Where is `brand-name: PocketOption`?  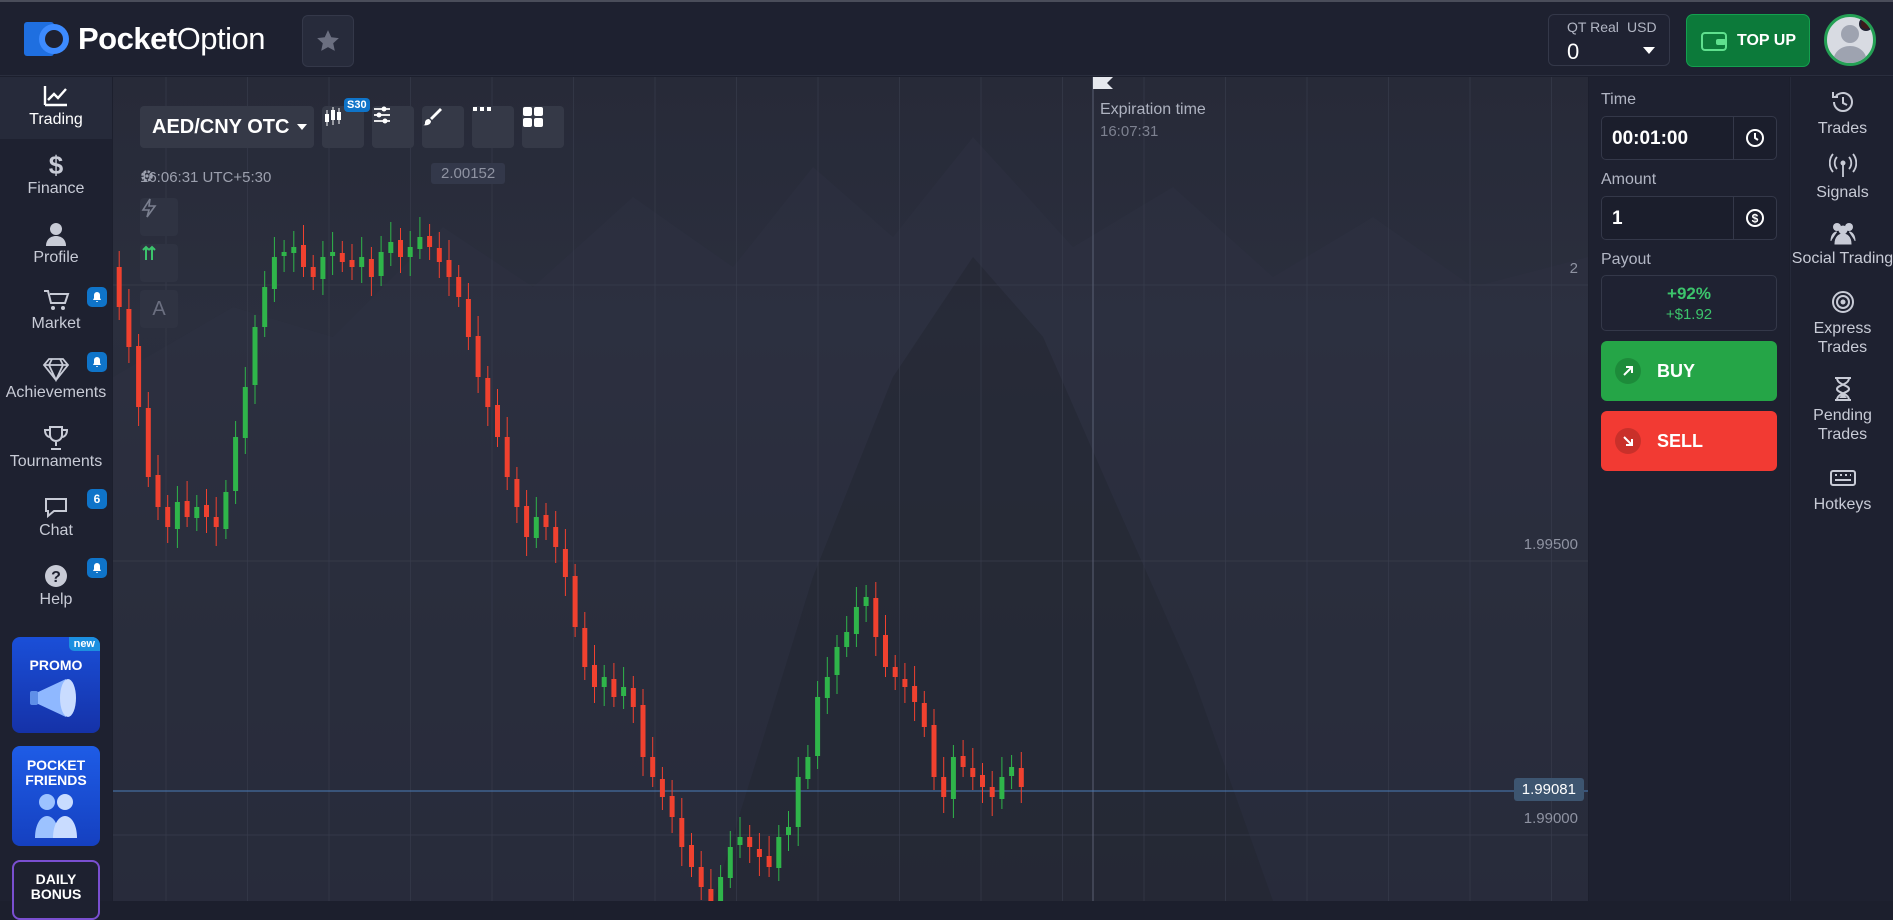
brand-name: PocketOption is located at coordinates (172, 38).